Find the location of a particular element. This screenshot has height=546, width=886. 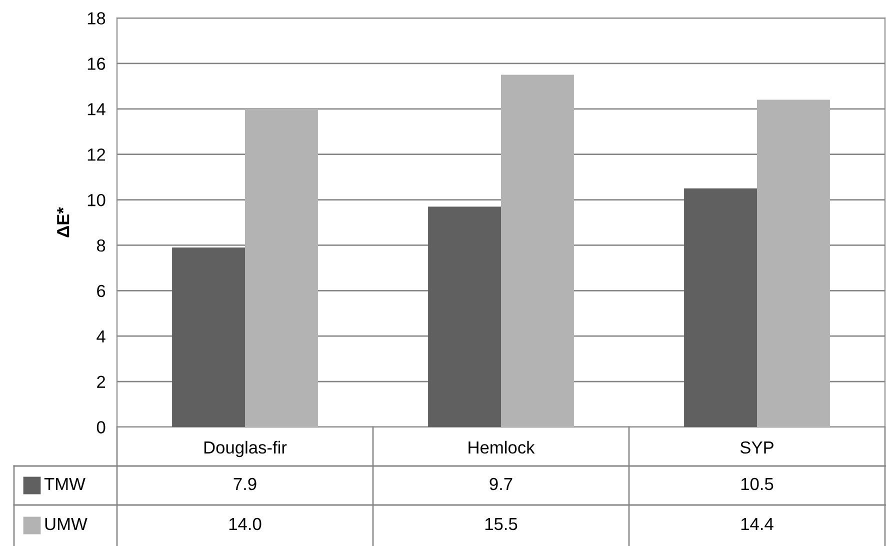

x-tick-label: Hemlock is located at coordinates (501, 447).